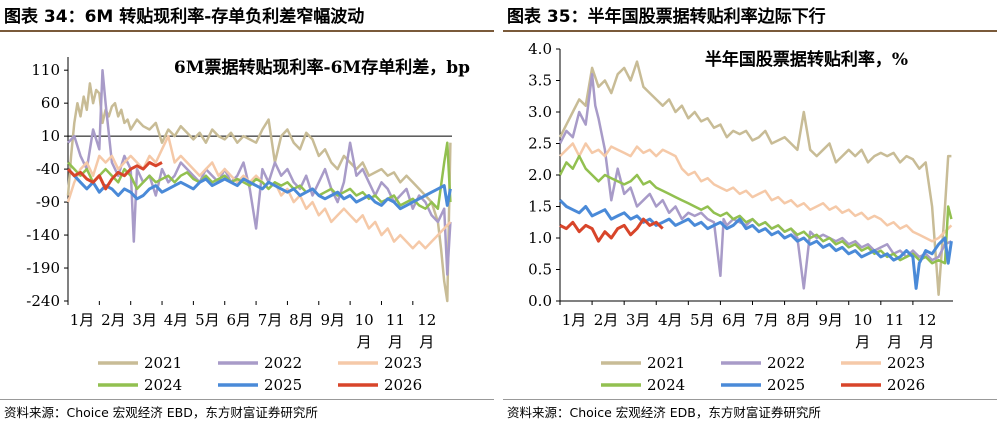  Describe the element at coordinates (184, 17) in the screenshot. I see `figure-title: 图表 34：6M 转贴现利率-存单负利差窄幅波动` at that location.